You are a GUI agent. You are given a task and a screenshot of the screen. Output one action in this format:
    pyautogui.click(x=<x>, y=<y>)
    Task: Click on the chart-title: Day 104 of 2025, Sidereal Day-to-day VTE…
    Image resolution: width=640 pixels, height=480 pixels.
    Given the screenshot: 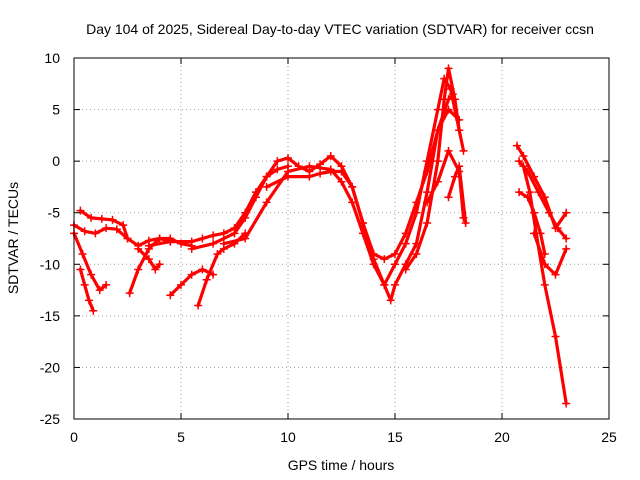 What is the action you would take?
    pyautogui.click(x=340, y=29)
    